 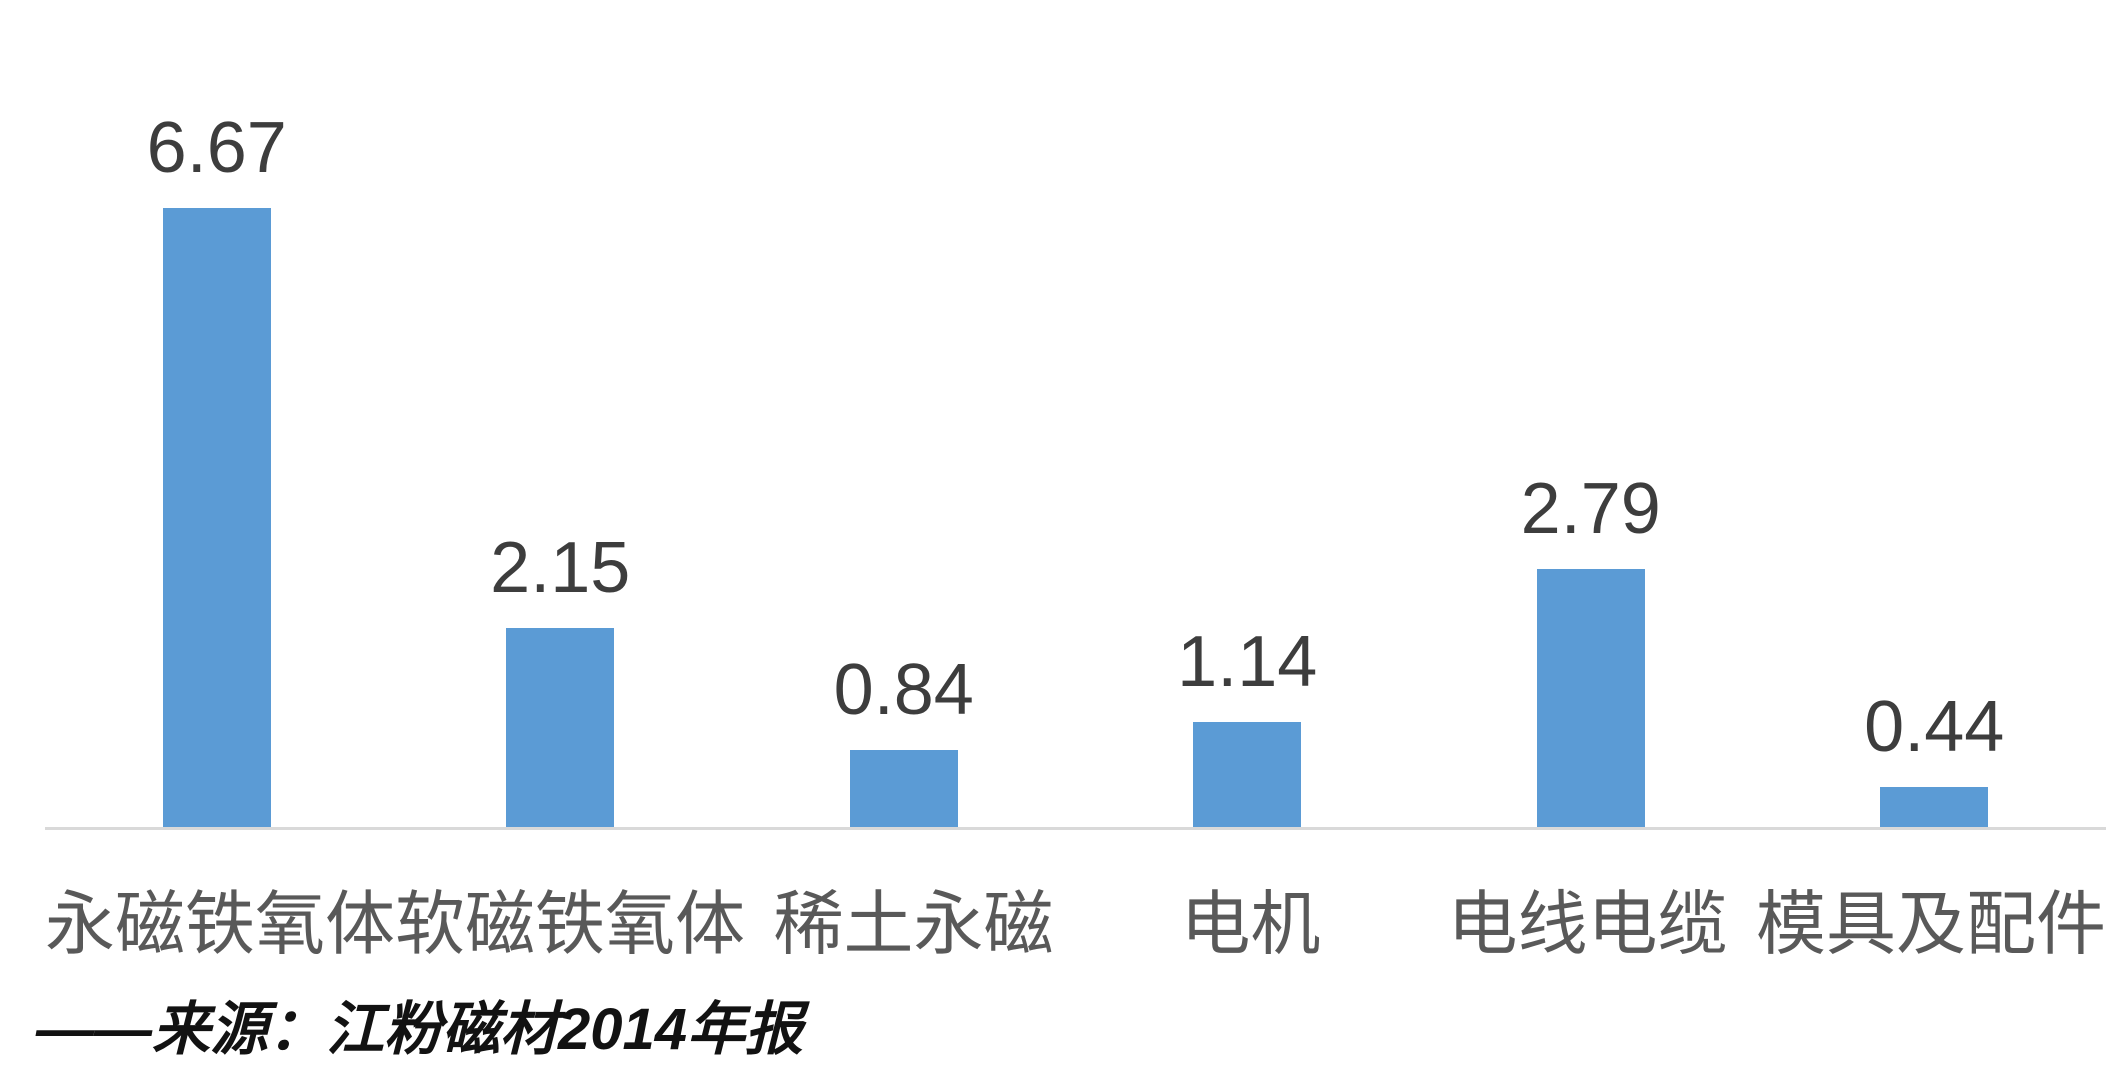 What do you see at coordinates (1590, 509) in the screenshot?
I see `bar-value-label: 2.79` at bounding box center [1590, 509].